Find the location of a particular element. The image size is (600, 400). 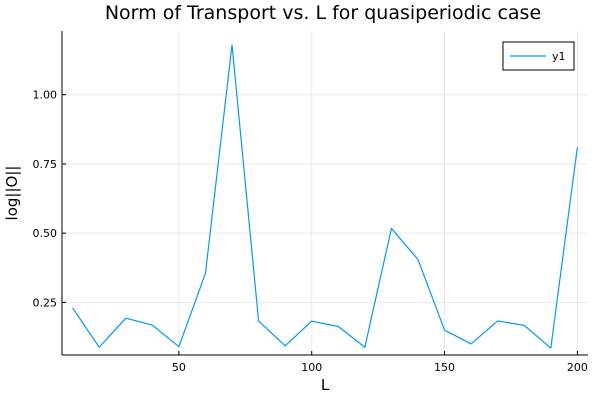

legend: y1 is located at coordinates (538, 56).